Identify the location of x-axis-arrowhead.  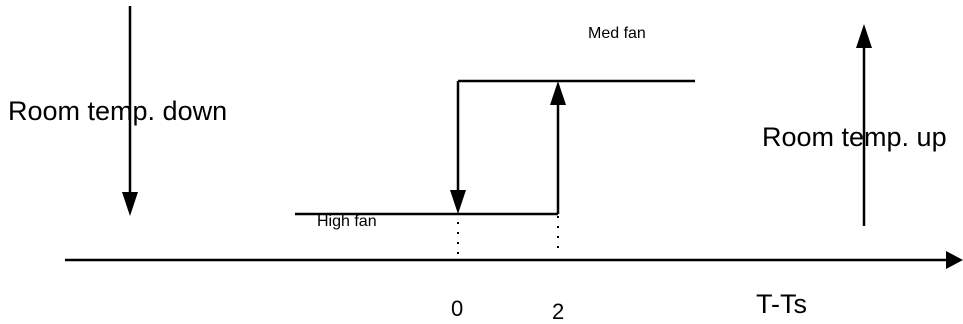
(954, 260).